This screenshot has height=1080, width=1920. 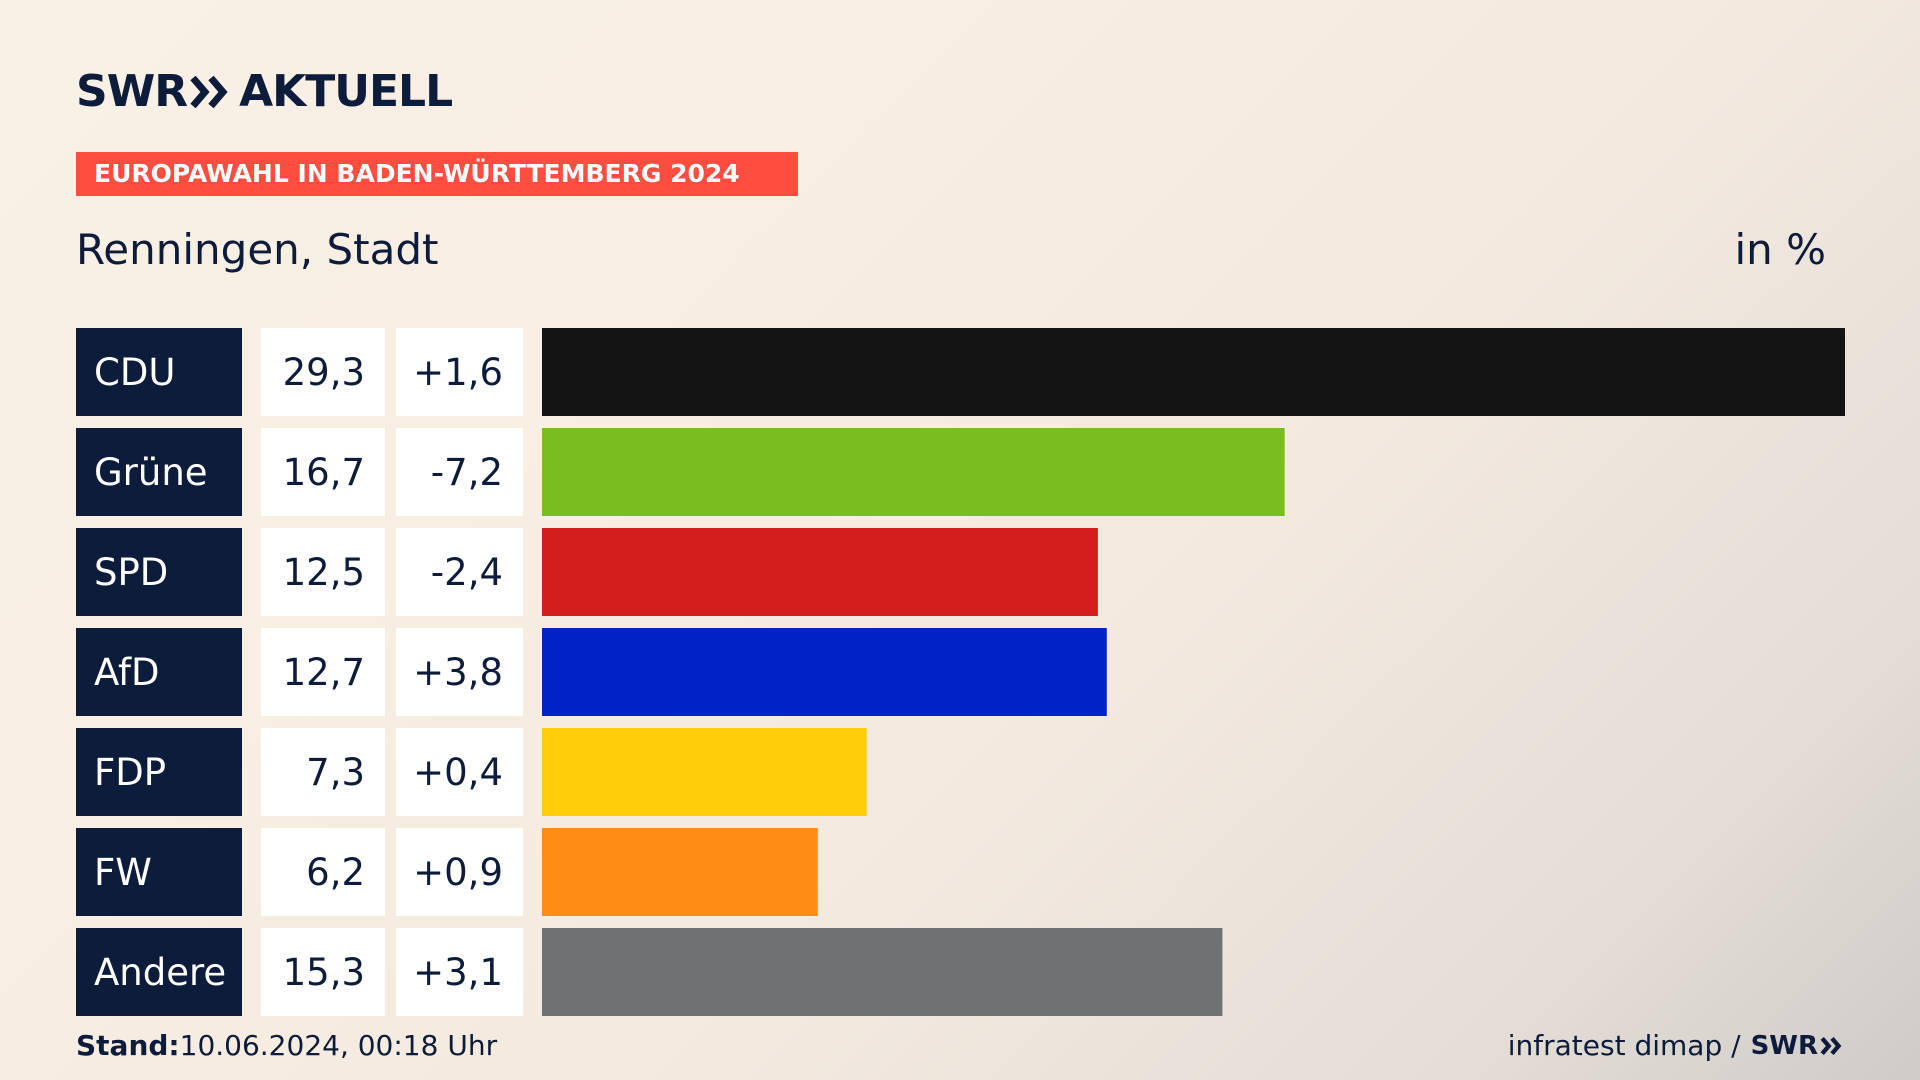 I want to click on change-label: +0,9, so click(x=458, y=872).